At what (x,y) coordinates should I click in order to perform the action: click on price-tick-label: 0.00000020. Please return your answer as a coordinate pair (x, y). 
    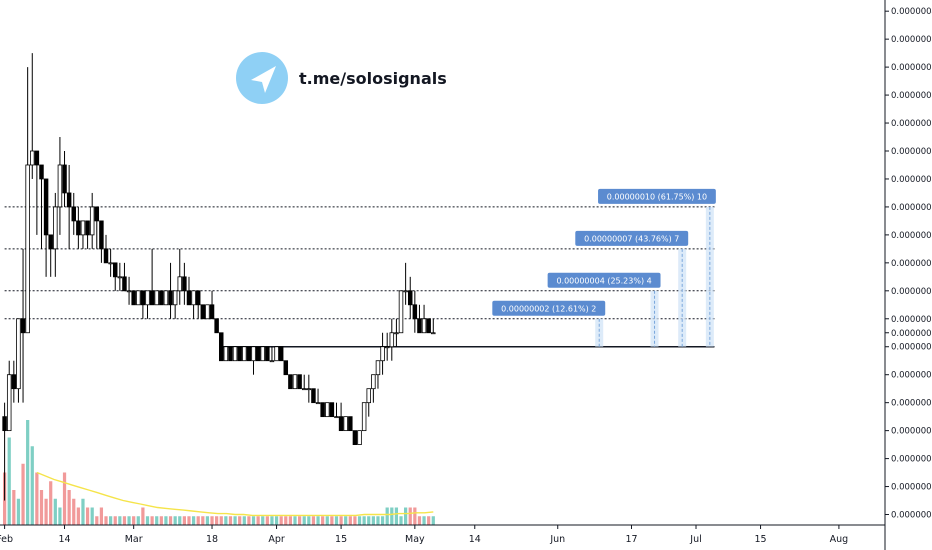
    Looking at the image, I should click on (911, 292).